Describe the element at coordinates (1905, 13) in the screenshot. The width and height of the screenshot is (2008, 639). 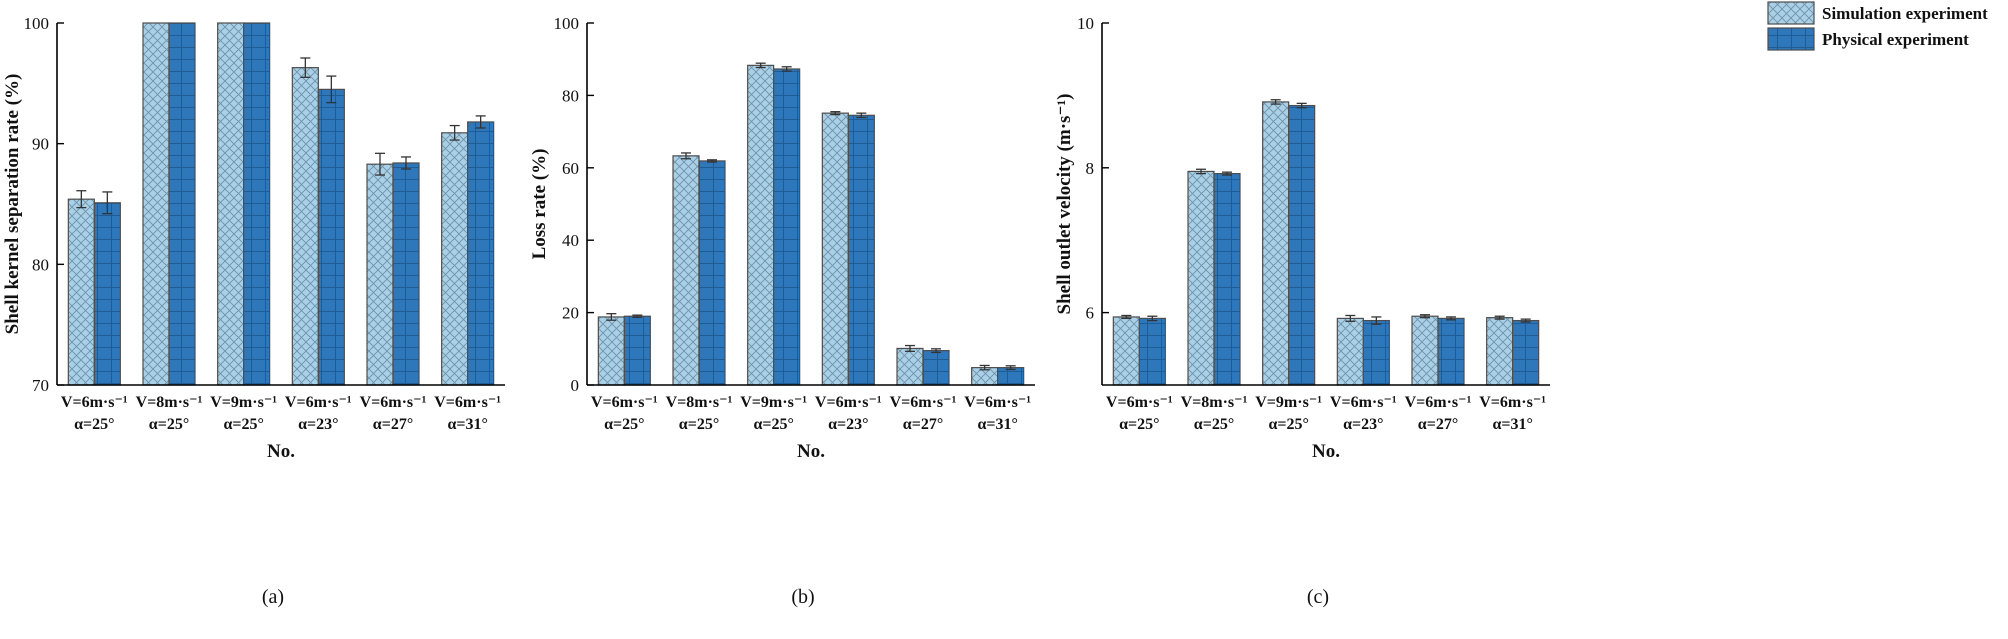
I see `legend-label-simulation: Simulation experiment` at that location.